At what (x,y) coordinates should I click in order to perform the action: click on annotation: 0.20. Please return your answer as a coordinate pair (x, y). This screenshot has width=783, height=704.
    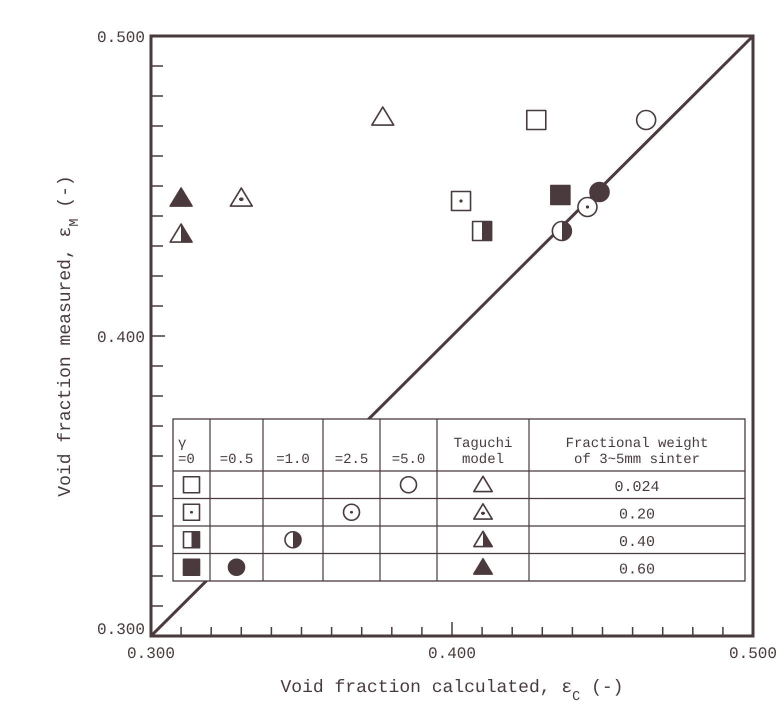
    Looking at the image, I should click on (637, 515).